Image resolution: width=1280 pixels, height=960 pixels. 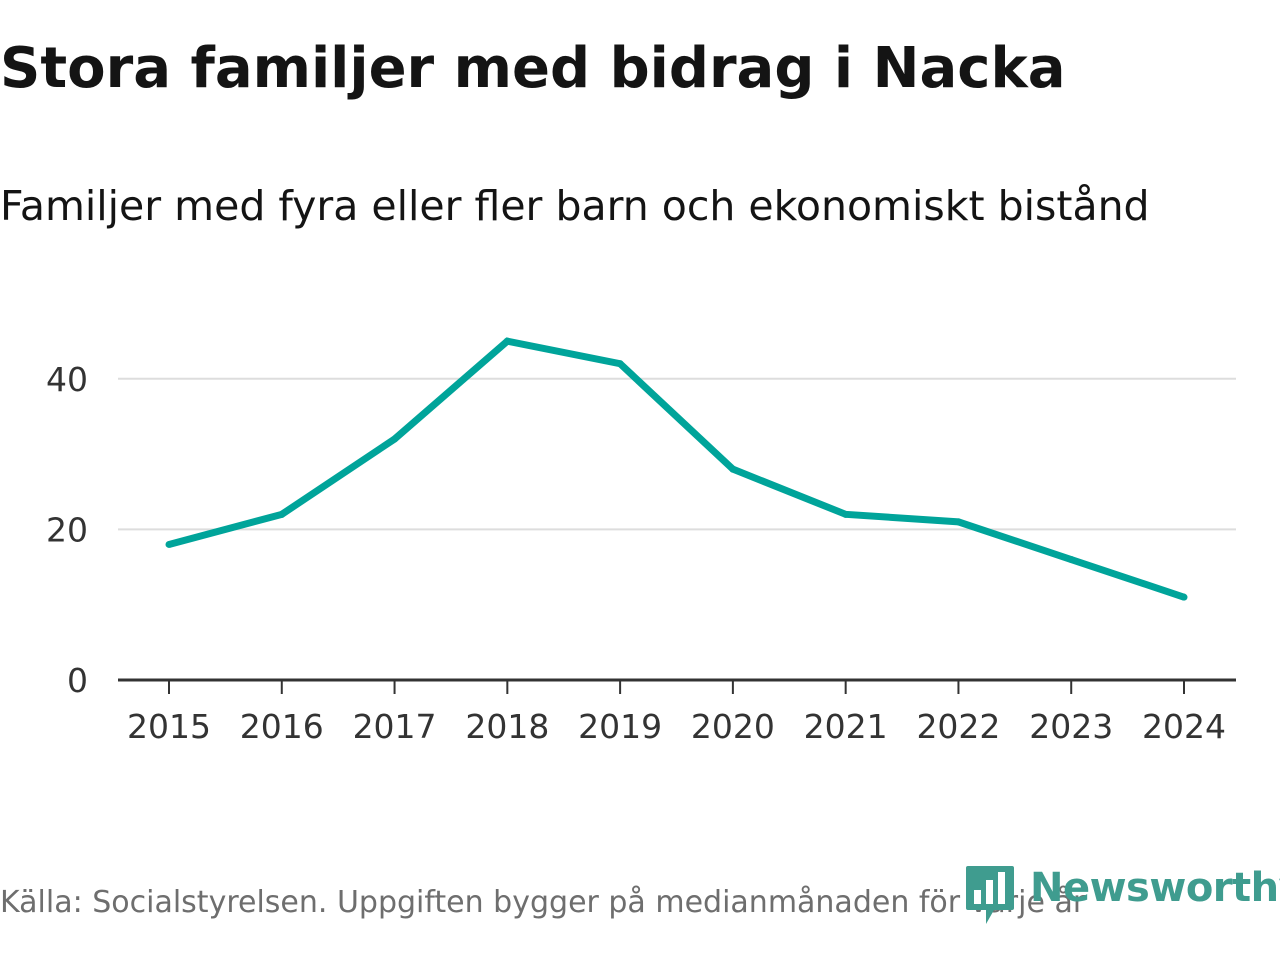 I want to click on x-tick-label: 2022, so click(x=958, y=726).